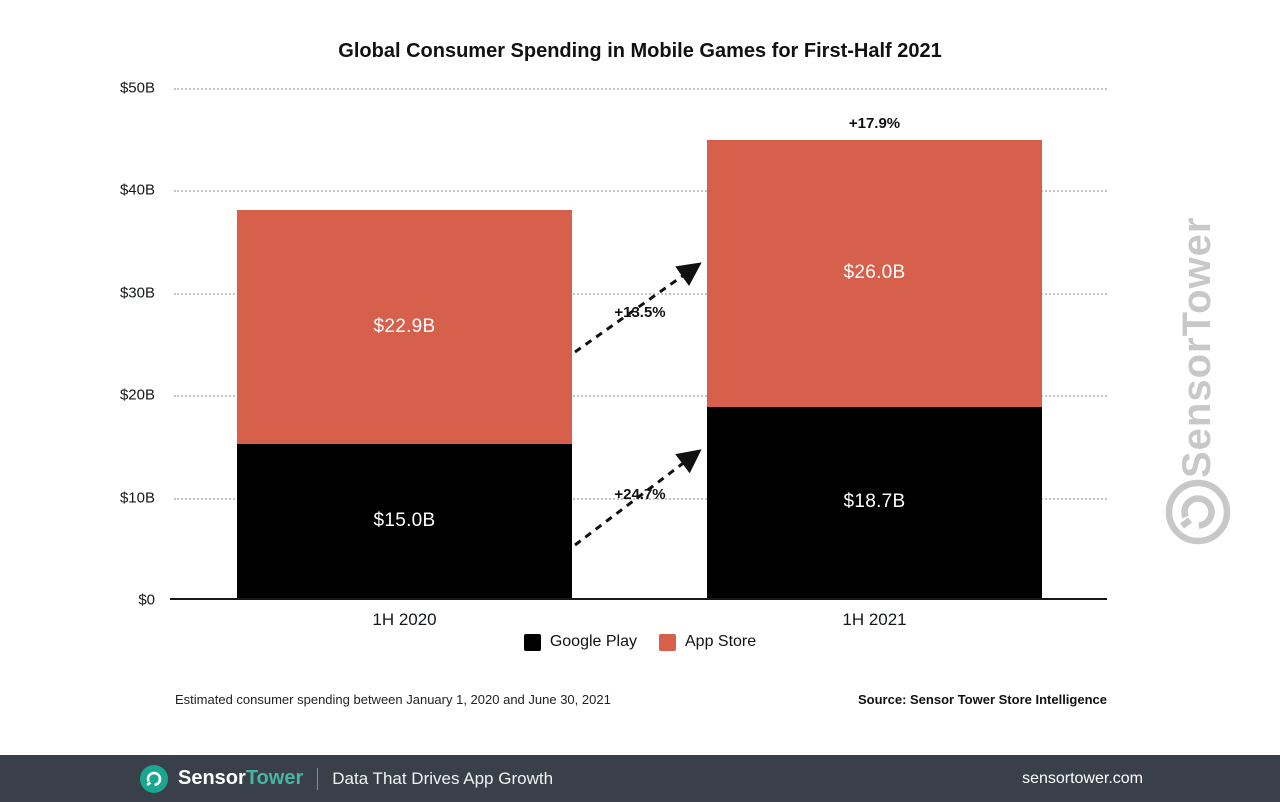  Describe the element at coordinates (318, 778) in the screenshot. I see `footer-divider` at that location.